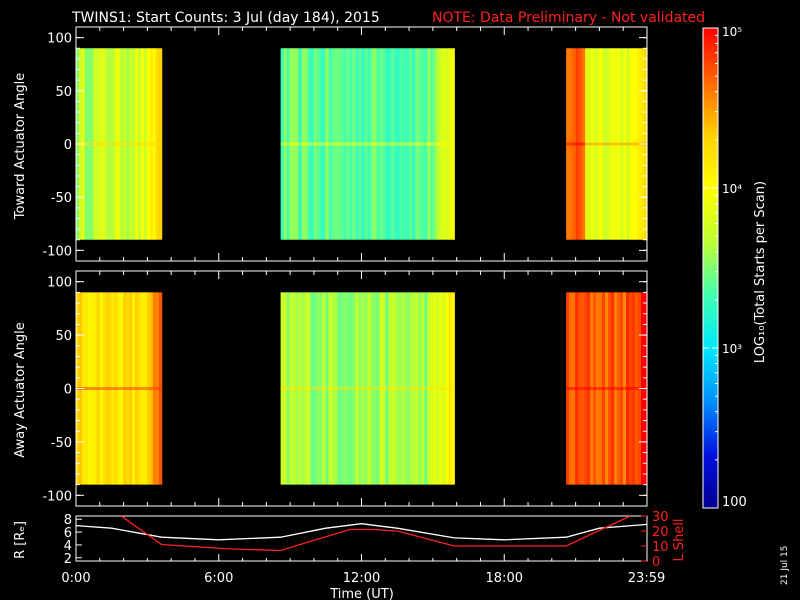 The image size is (800, 600). What do you see at coordinates (361, 578) in the screenshot?
I see `x-tick-label: 12:00` at bounding box center [361, 578].